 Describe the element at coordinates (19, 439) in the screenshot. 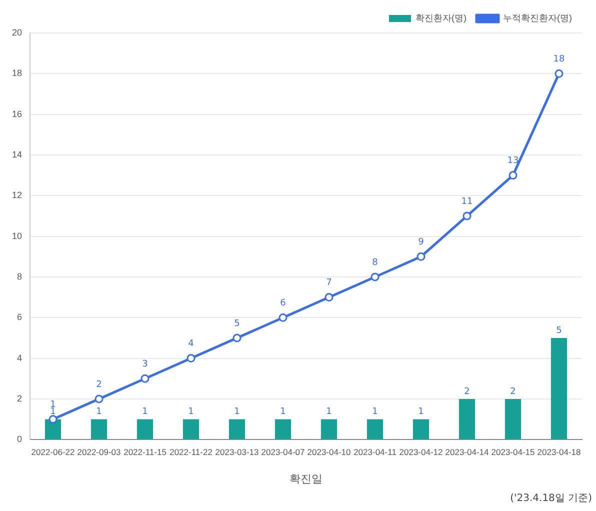

I see `y-tick-label: 0` at that location.